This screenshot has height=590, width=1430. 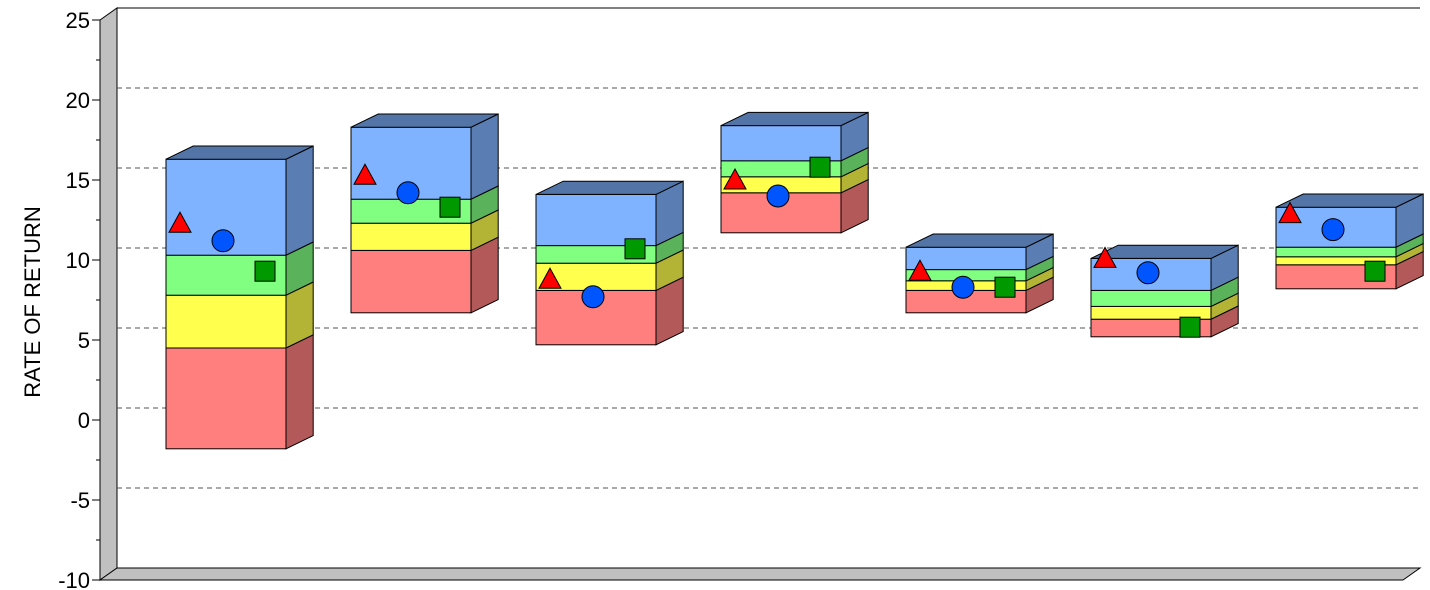 I want to click on y-tick-label: 10, so click(x=78, y=260).